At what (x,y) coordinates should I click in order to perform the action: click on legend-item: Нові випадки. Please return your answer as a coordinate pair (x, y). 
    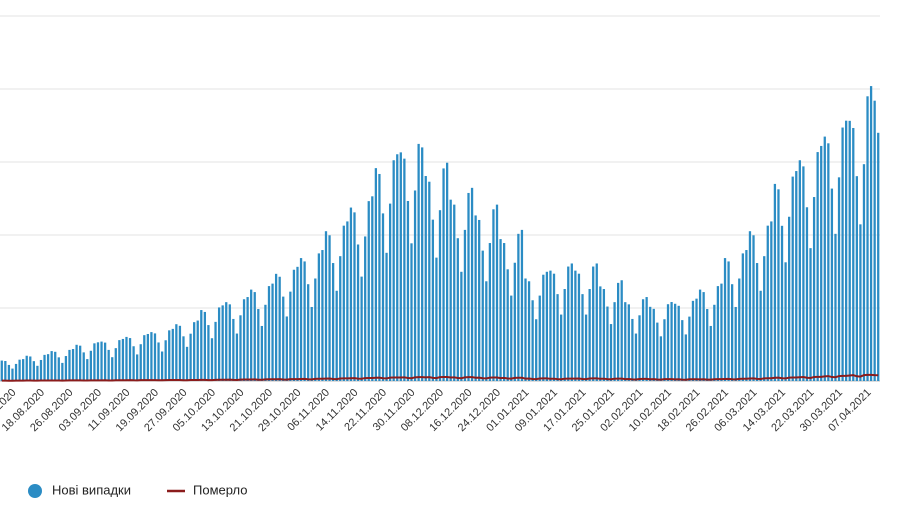
    Looking at the image, I should click on (79, 490).